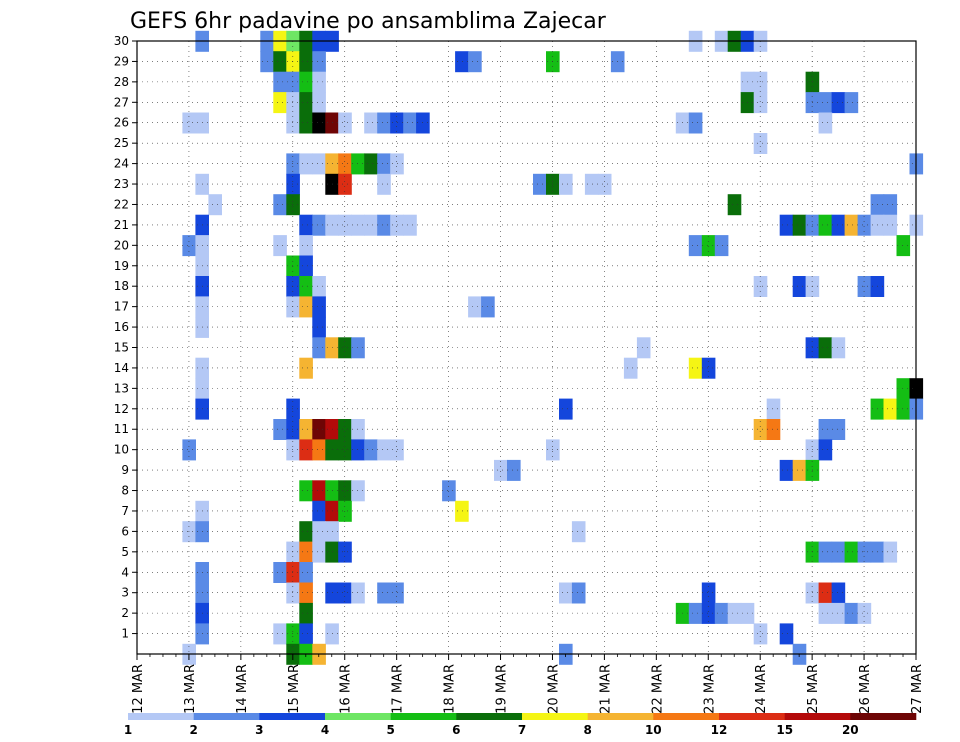 Image resolution: width=960 pixels, height=742 pixels. Describe the element at coordinates (121, 41) in the screenshot. I see `y-tick-label: 30` at that location.